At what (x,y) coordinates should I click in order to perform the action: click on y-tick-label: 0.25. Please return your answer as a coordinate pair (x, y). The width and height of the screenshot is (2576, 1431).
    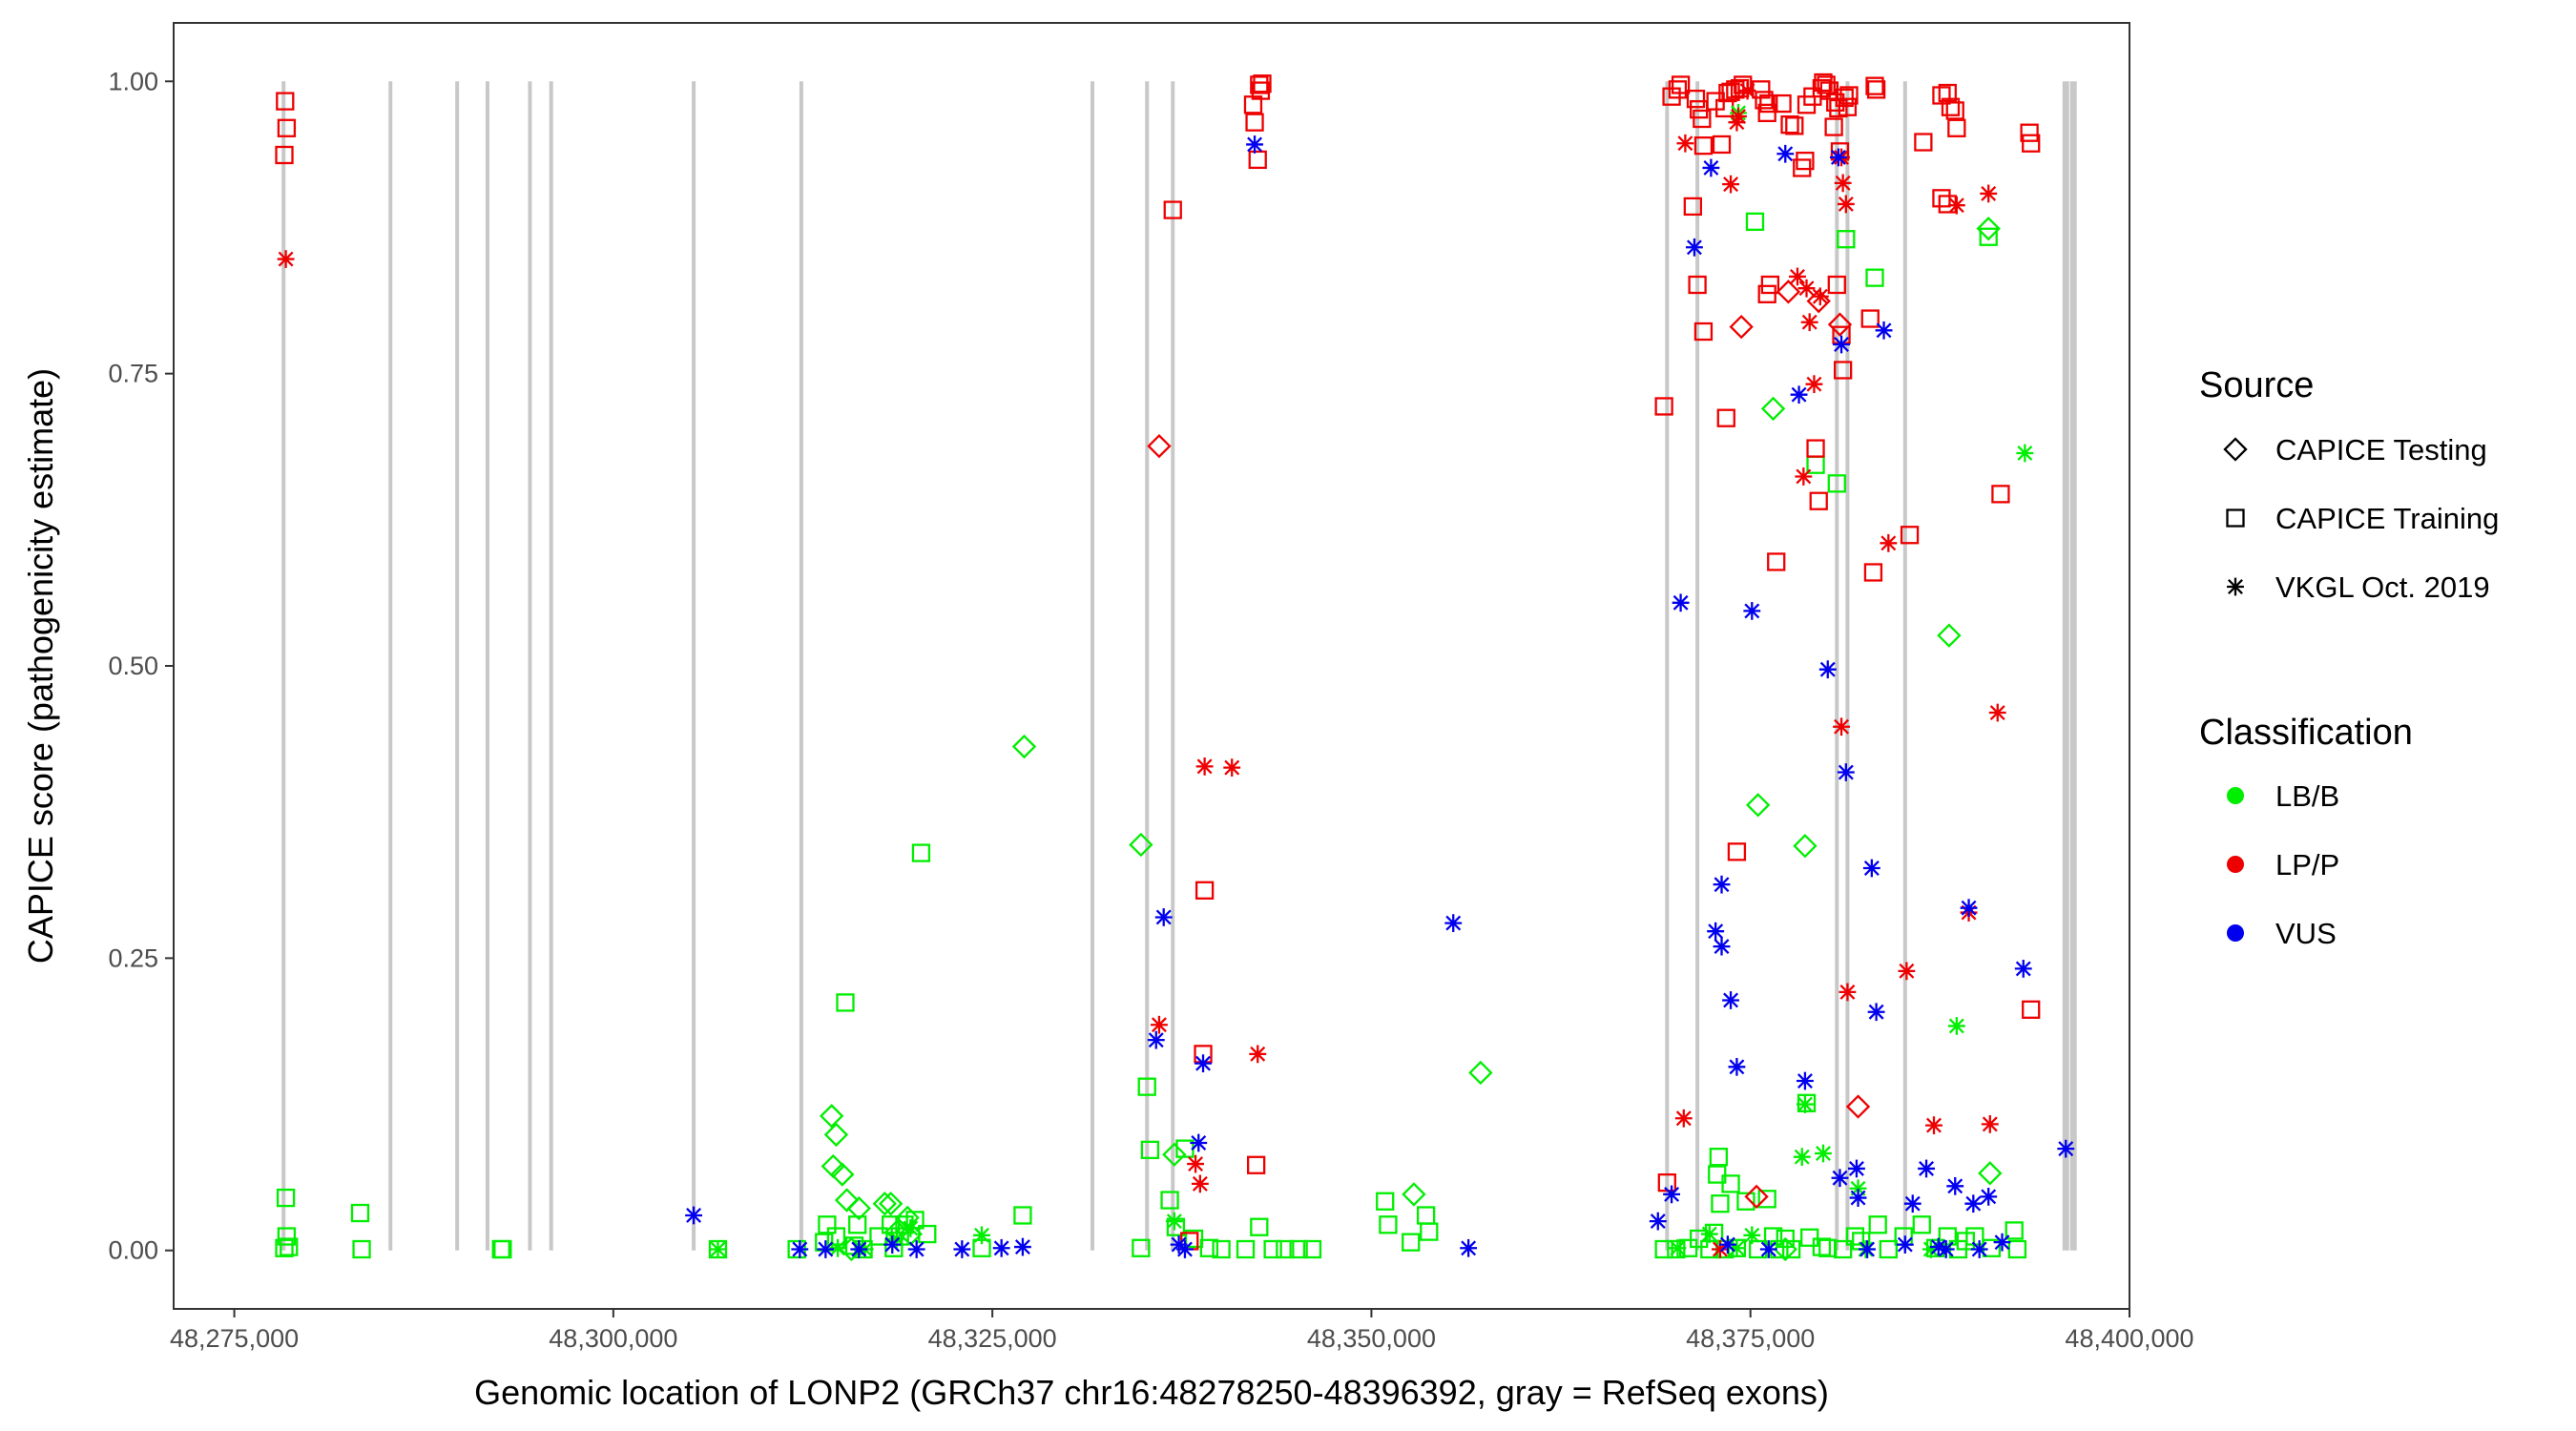
    Looking at the image, I should click on (133, 958).